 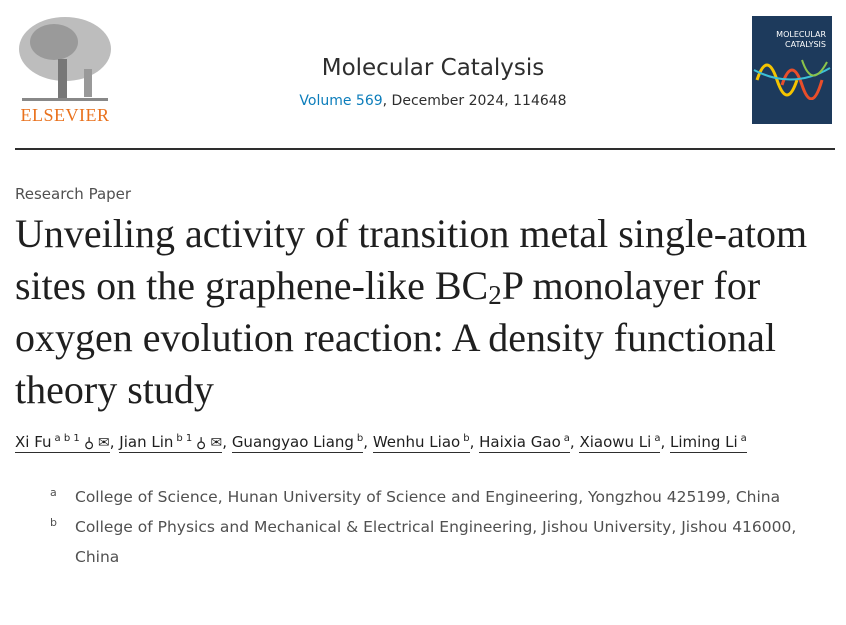 I want to click on author-link: Jian Lin b 1 ⚲ ✉, so click(x=171, y=443).